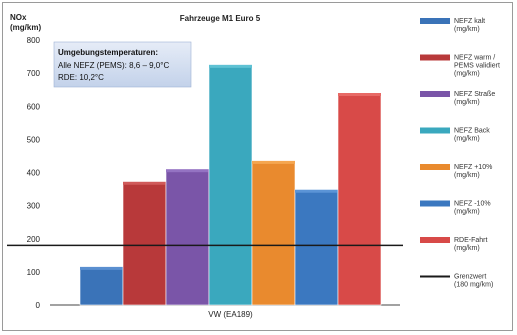  Describe the element at coordinates (469, 21) in the screenshot. I see `legend-label: NEFZ kalt` at that location.